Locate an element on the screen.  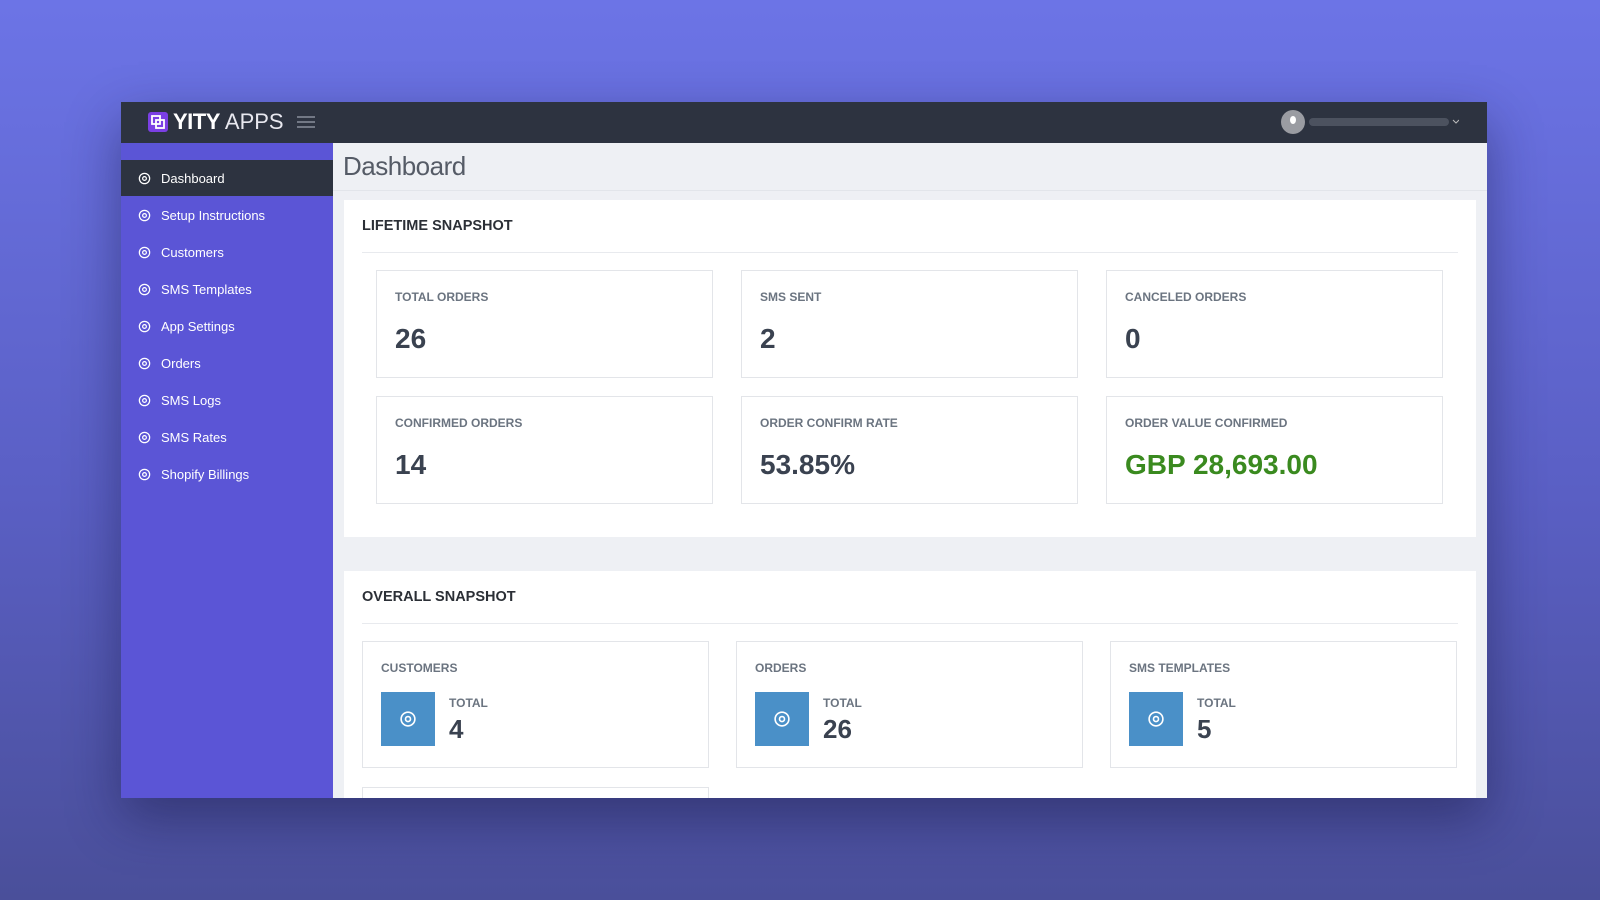
nav-item: SMS Rates is located at coordinates (227, 437).